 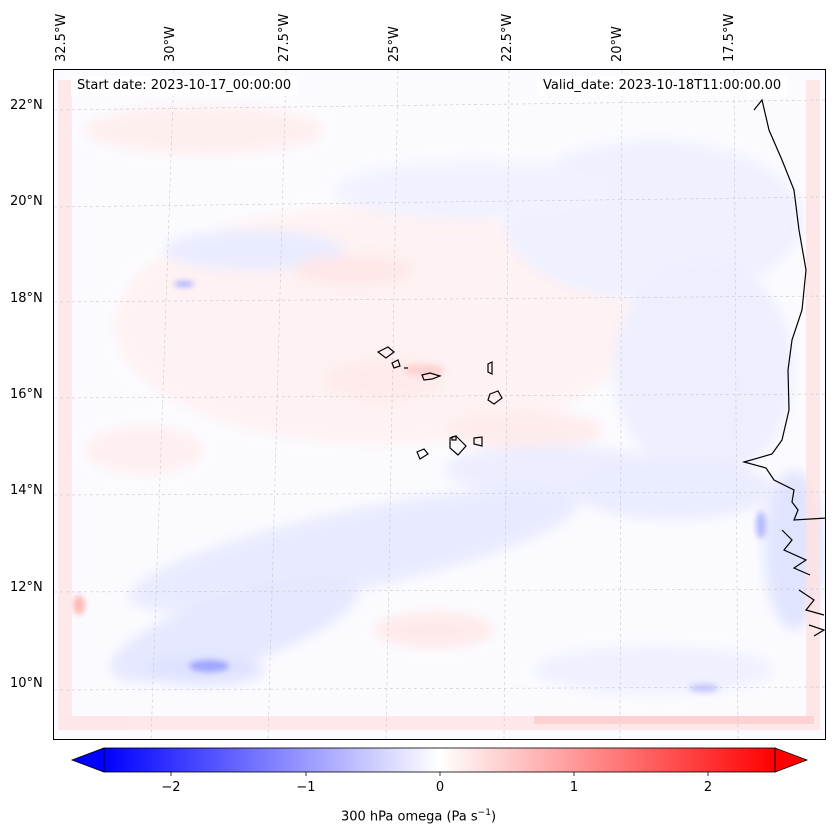 I want to click on colorbar-tick-2: 2, so click(x=708, y=787).